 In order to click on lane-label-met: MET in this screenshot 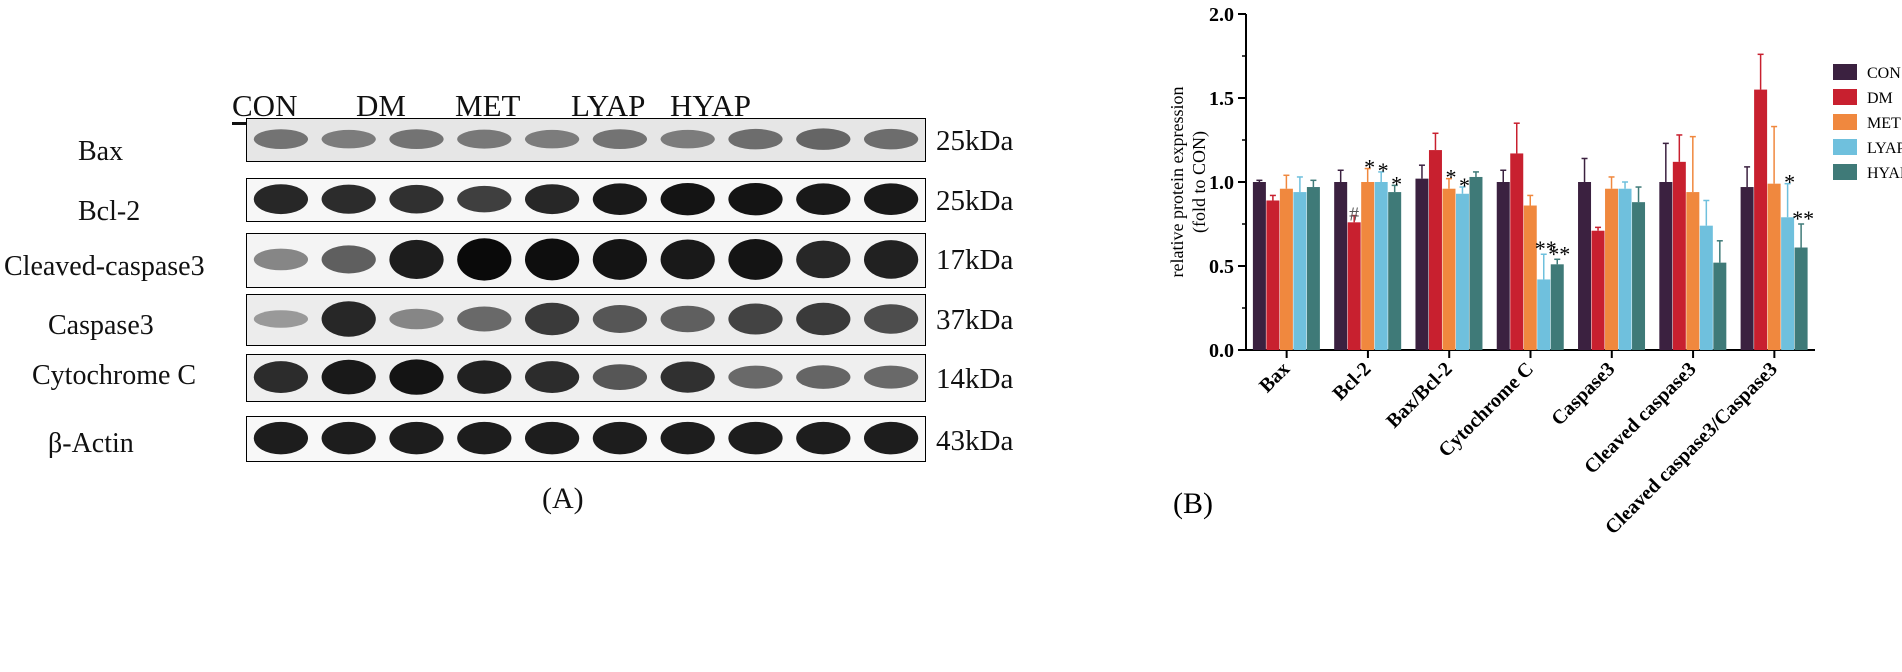, I will do `click(488, 105)`.